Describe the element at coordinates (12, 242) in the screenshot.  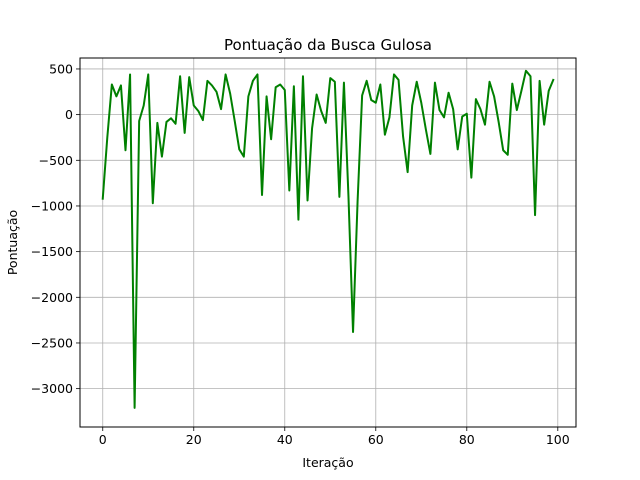
I see `y-axis-title: Pontuação` at that location.